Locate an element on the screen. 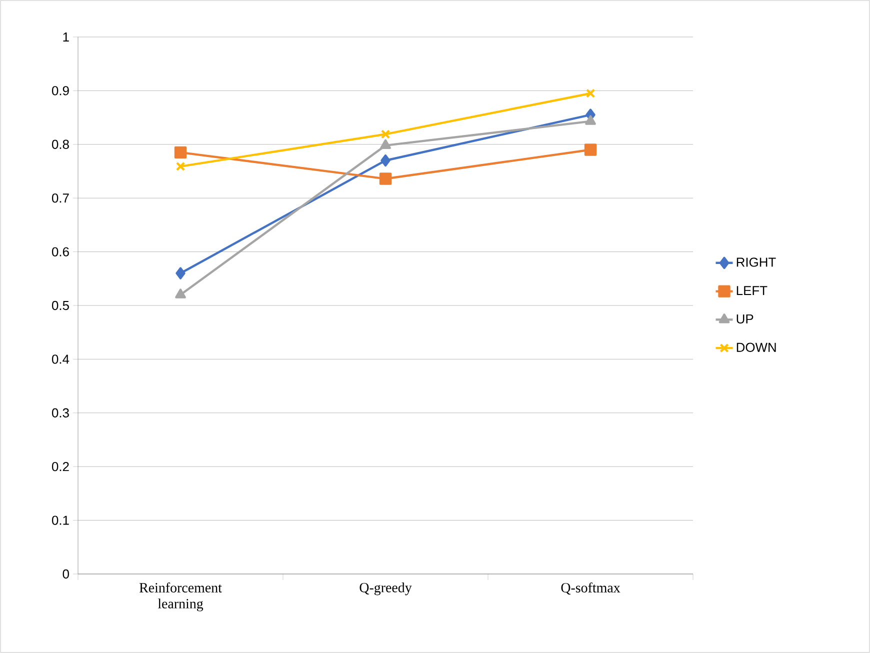  y-tick-label: 0.5 is located at coordinates (60, 305).